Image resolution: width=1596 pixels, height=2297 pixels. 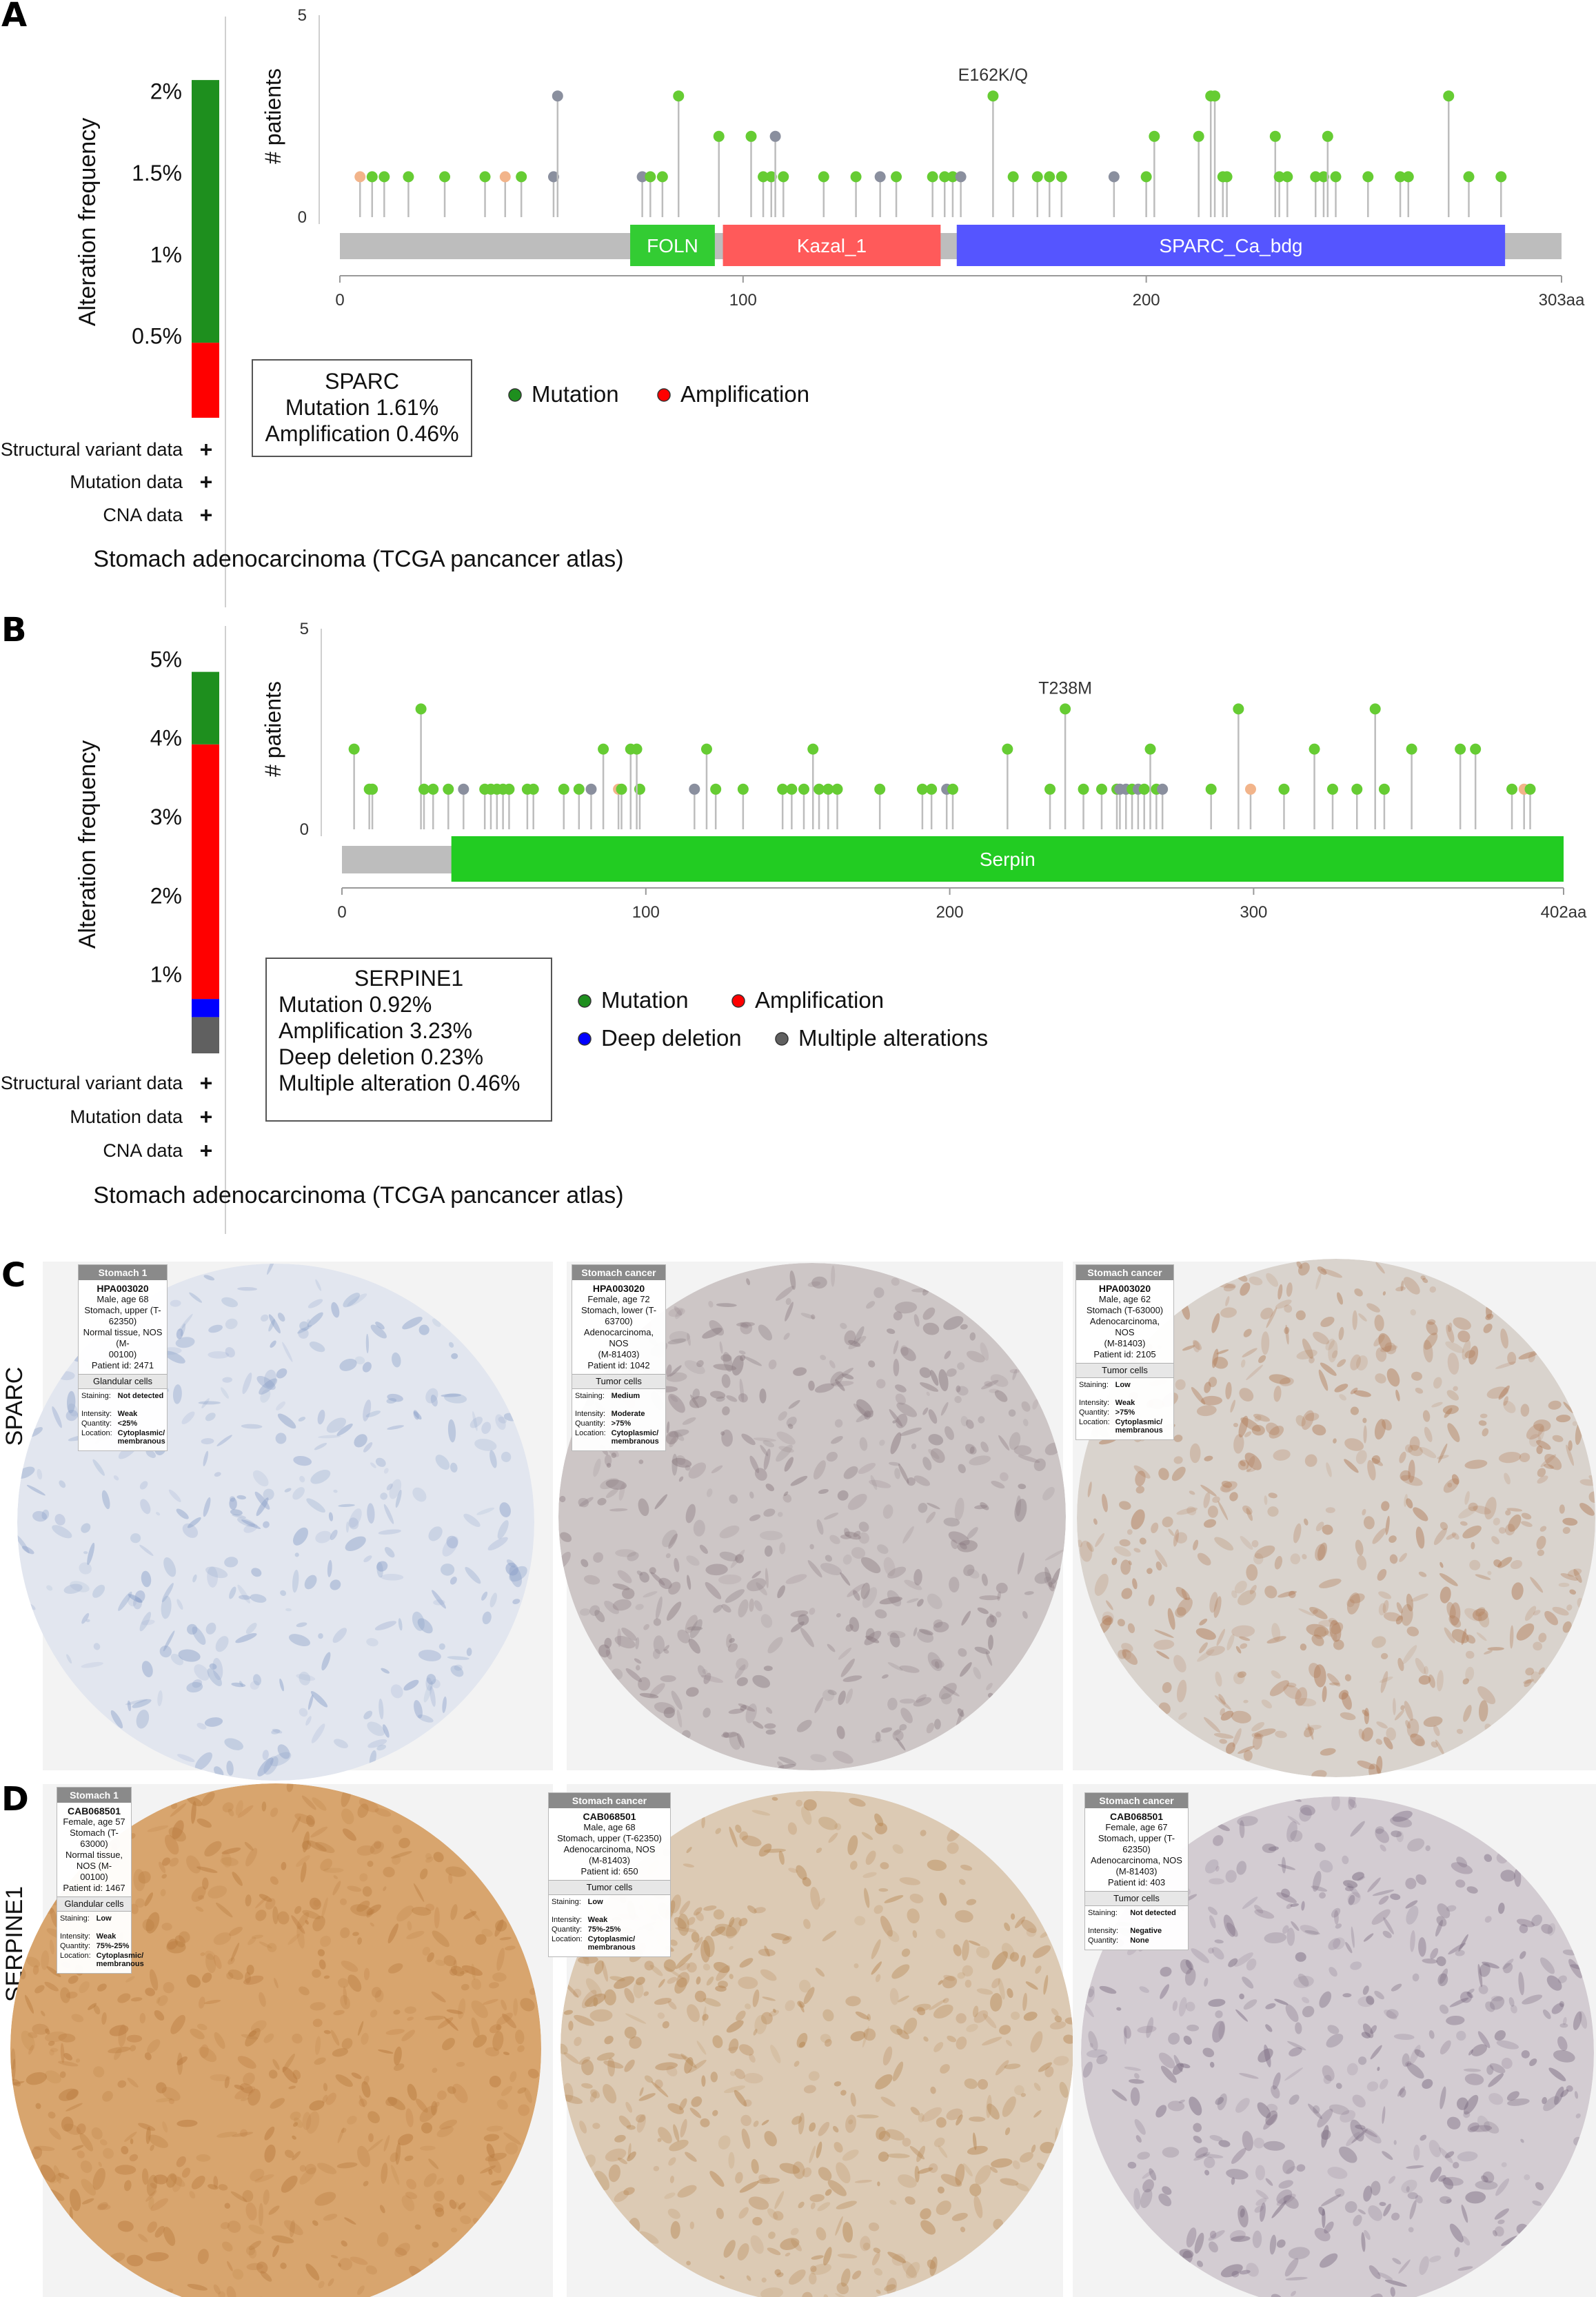 What do you see at coordinates (533, 789) in the screenshot?
I see `lollipop-head` at bounding box center [533, 789].